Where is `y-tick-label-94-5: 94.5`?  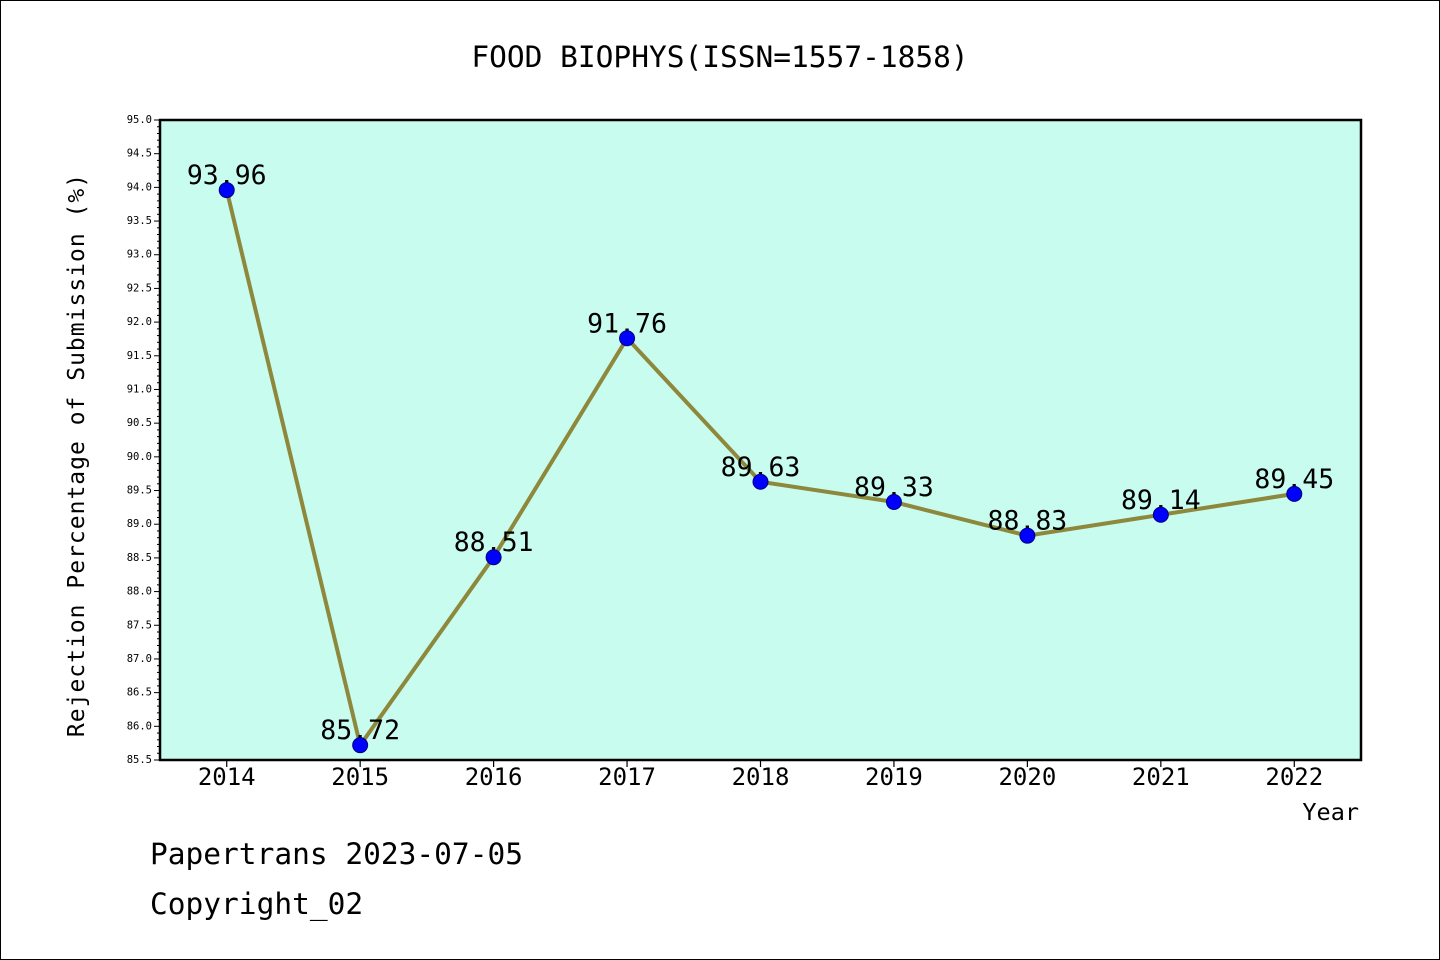 y-tick-label-94-5: 94.5 is located at coordinates (139, 154).